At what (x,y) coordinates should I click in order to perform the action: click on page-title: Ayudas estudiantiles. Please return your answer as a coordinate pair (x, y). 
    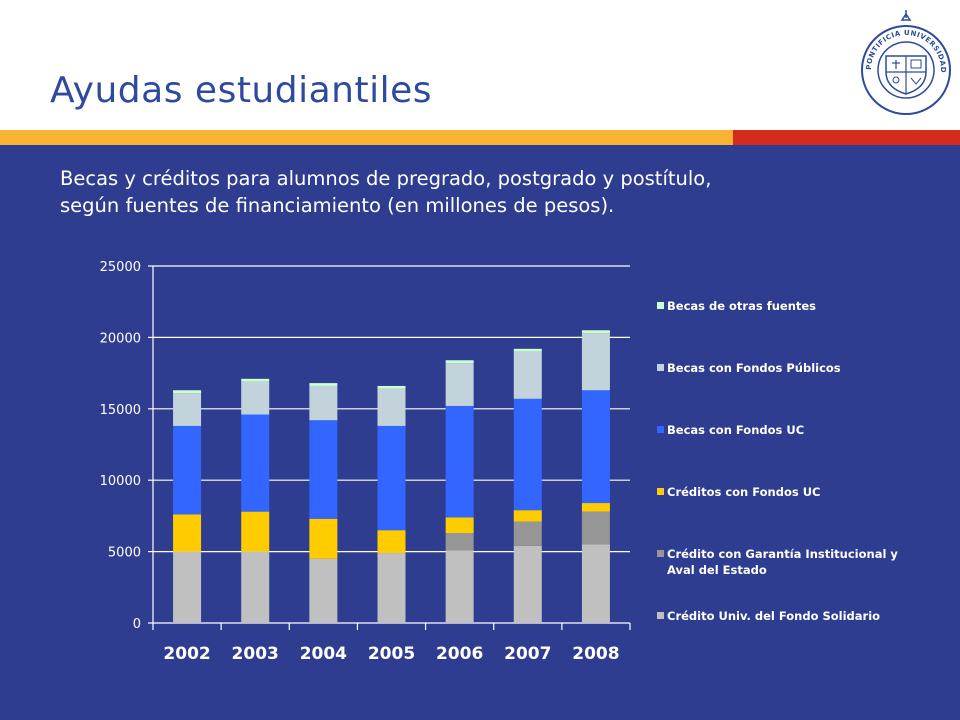
    Looking at the image, I should click on (241, 90).